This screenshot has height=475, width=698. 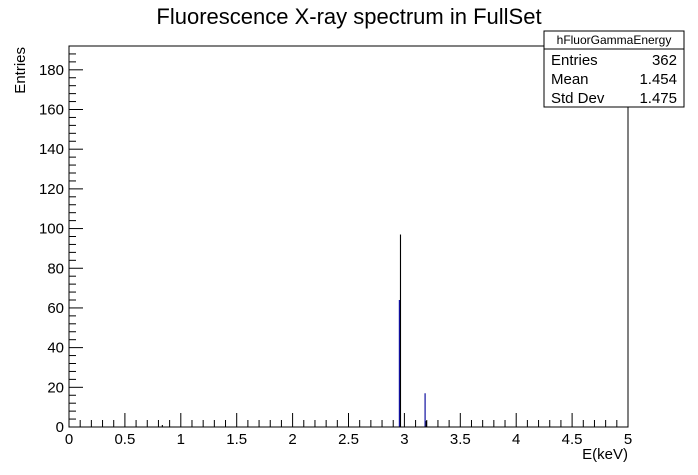 I want to click on y-tick-label: 0, so click(x=60, y=427).